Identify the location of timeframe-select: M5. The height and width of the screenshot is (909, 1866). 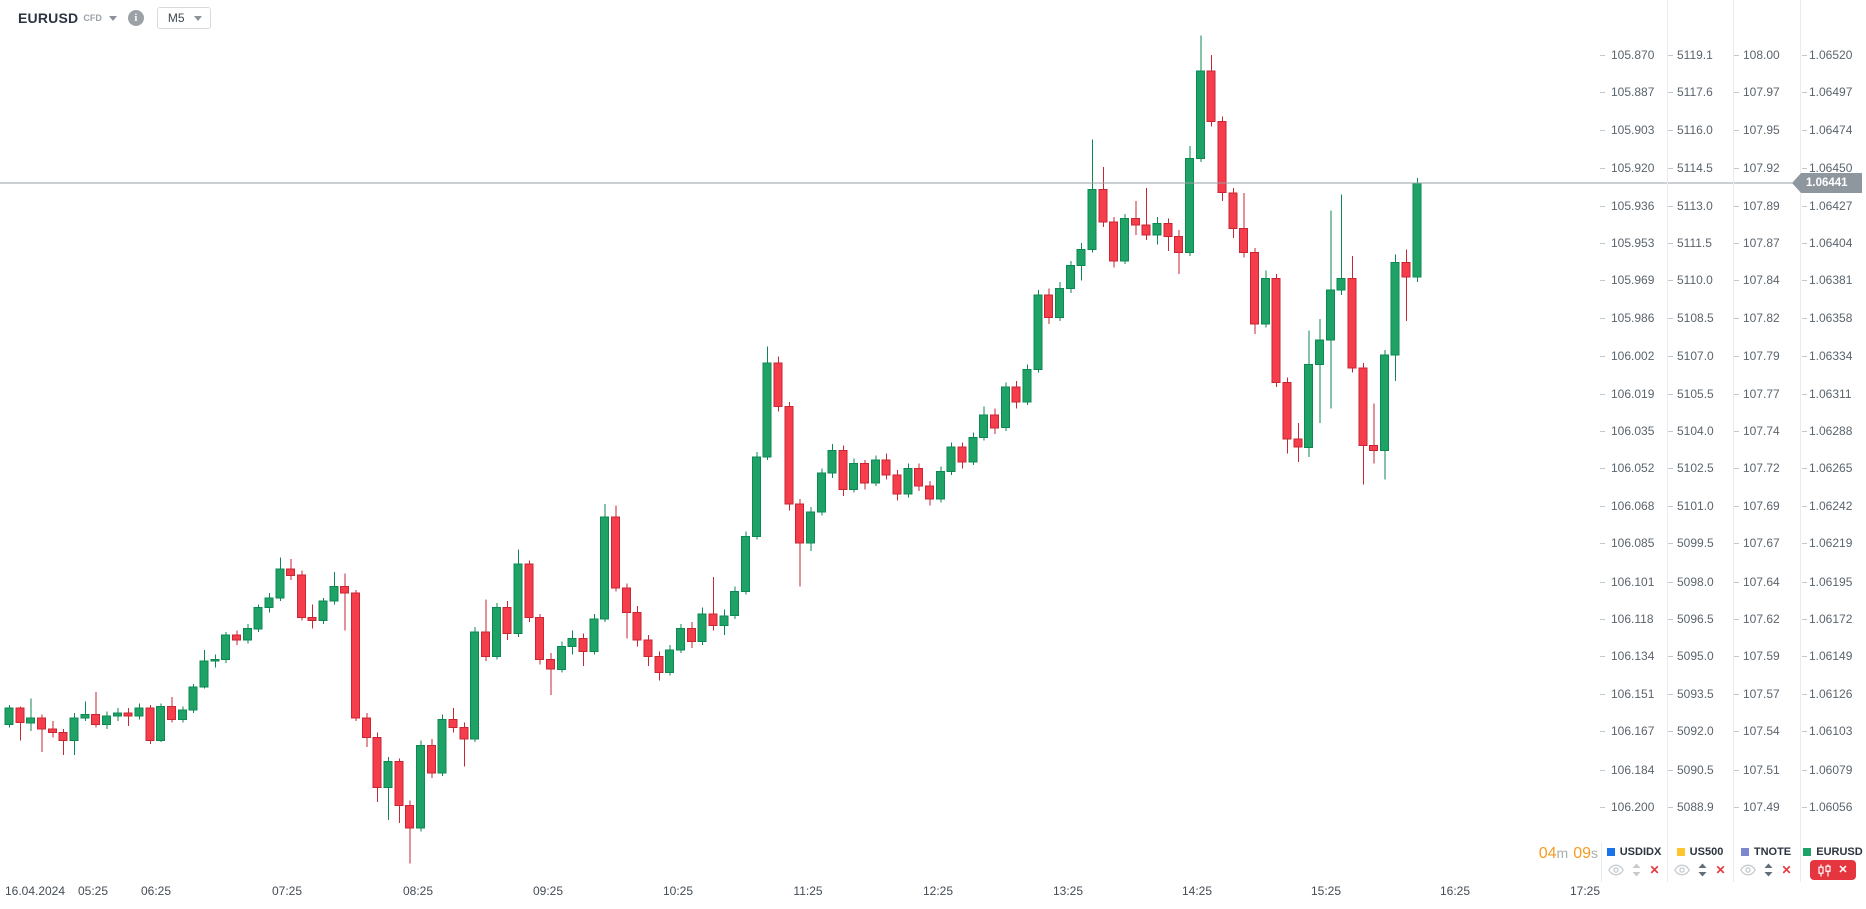
(183, 18).